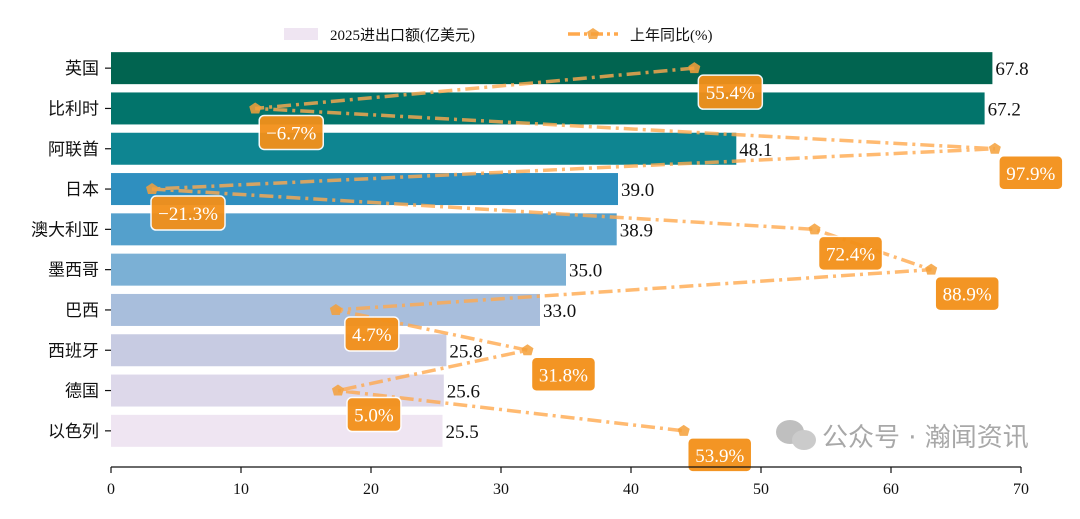 The width and height of the screenshot is (1080, 519). I want to click on bar-value-label: 25.6, so click(463, 392).